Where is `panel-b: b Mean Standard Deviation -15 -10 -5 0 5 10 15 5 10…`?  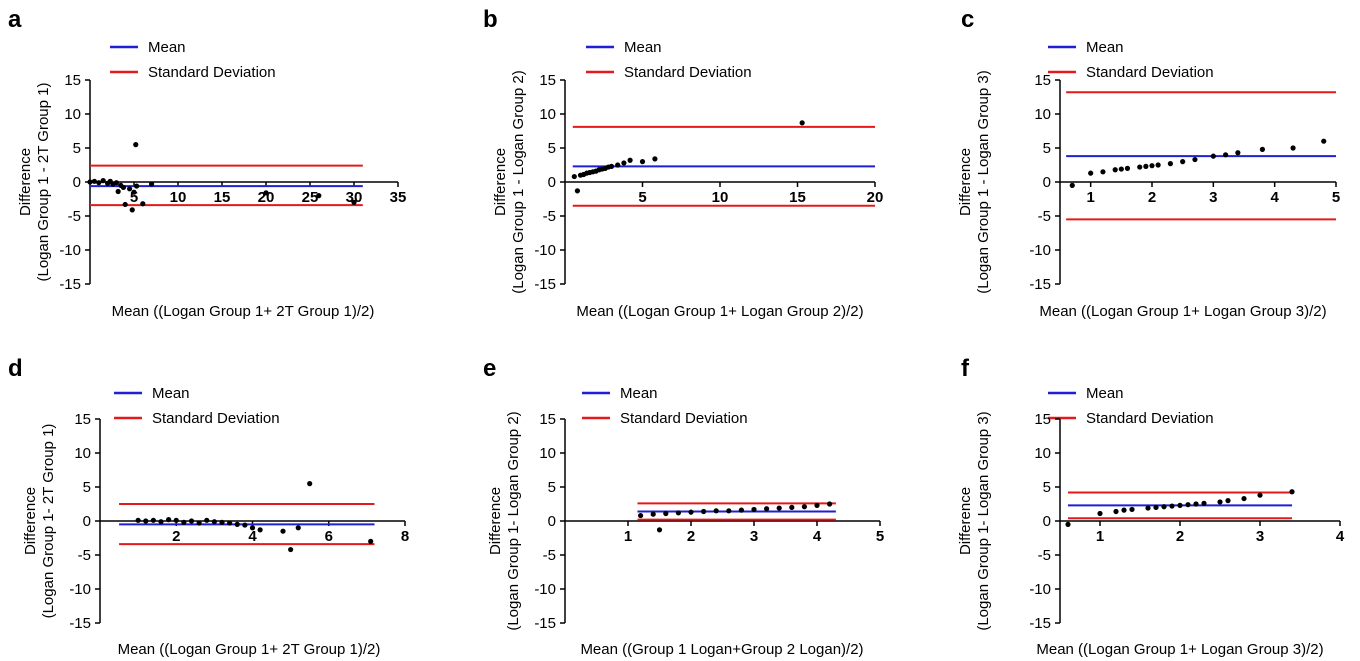 panel-b: b Mean Standard Deviation -15 -10 -5 0 5 10 15 5 10… is located at coordinates (683, 163).